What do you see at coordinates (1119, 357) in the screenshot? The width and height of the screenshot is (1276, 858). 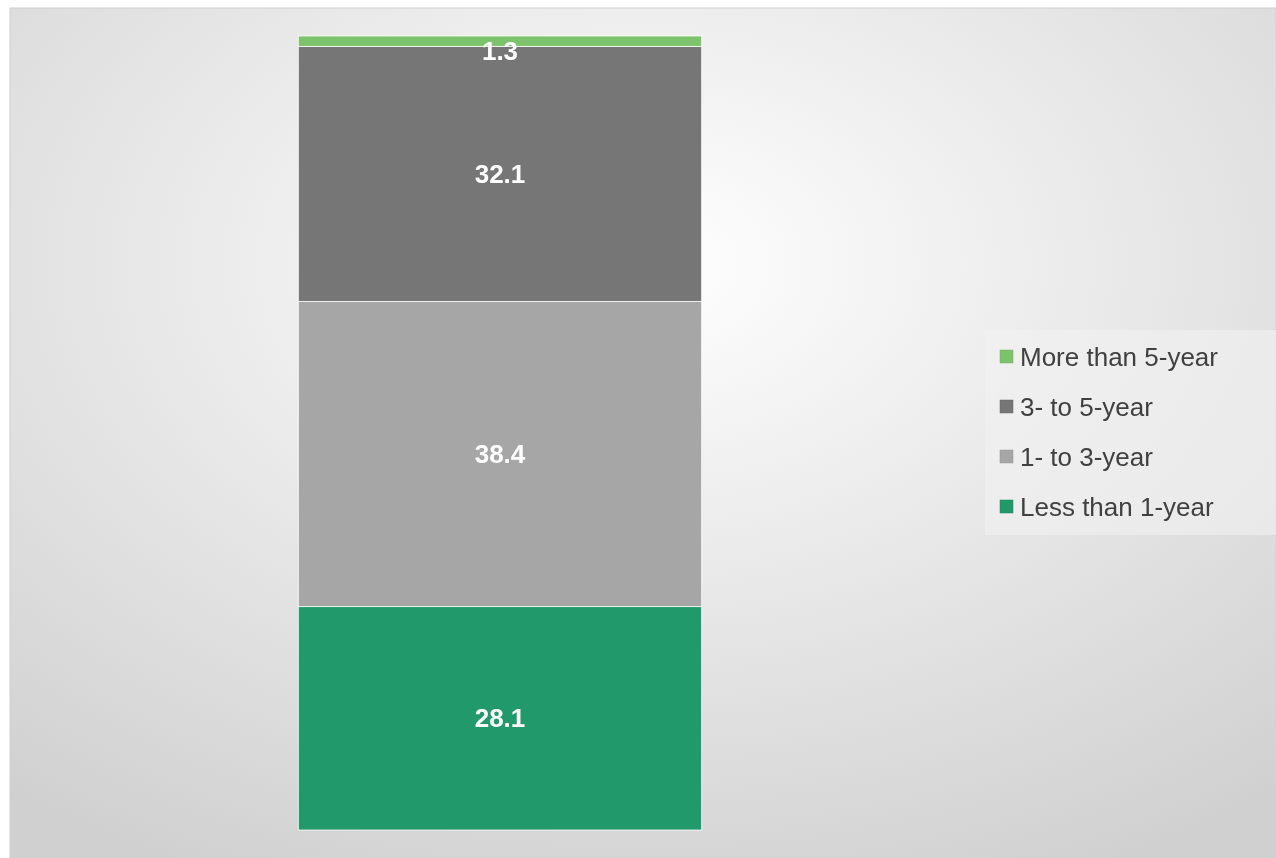 I see `legend-label: More than 5-year` at bounding box center [1119, 357].